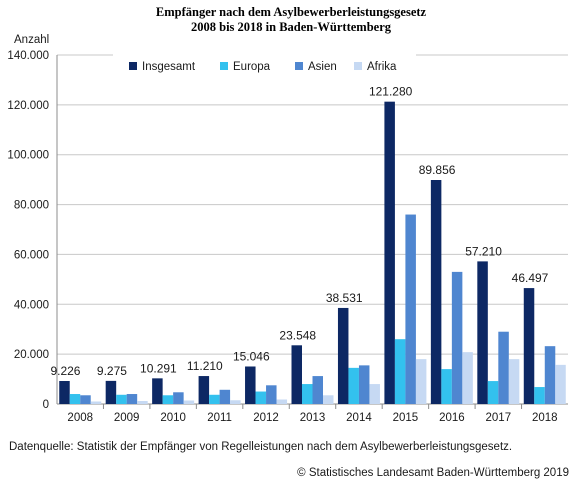 Image resolution: width=582 pixels, height=481 pixels. What do you see at coordinates (391, 92) in the screenshot?
I see `bar-value-label: 121.280` at bounding box center [391, 92].